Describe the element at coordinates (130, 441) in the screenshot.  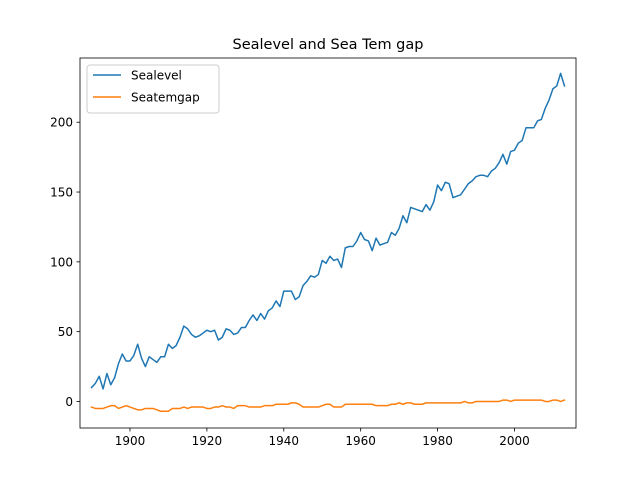
I see `x-tick-label: 1900` at that location.